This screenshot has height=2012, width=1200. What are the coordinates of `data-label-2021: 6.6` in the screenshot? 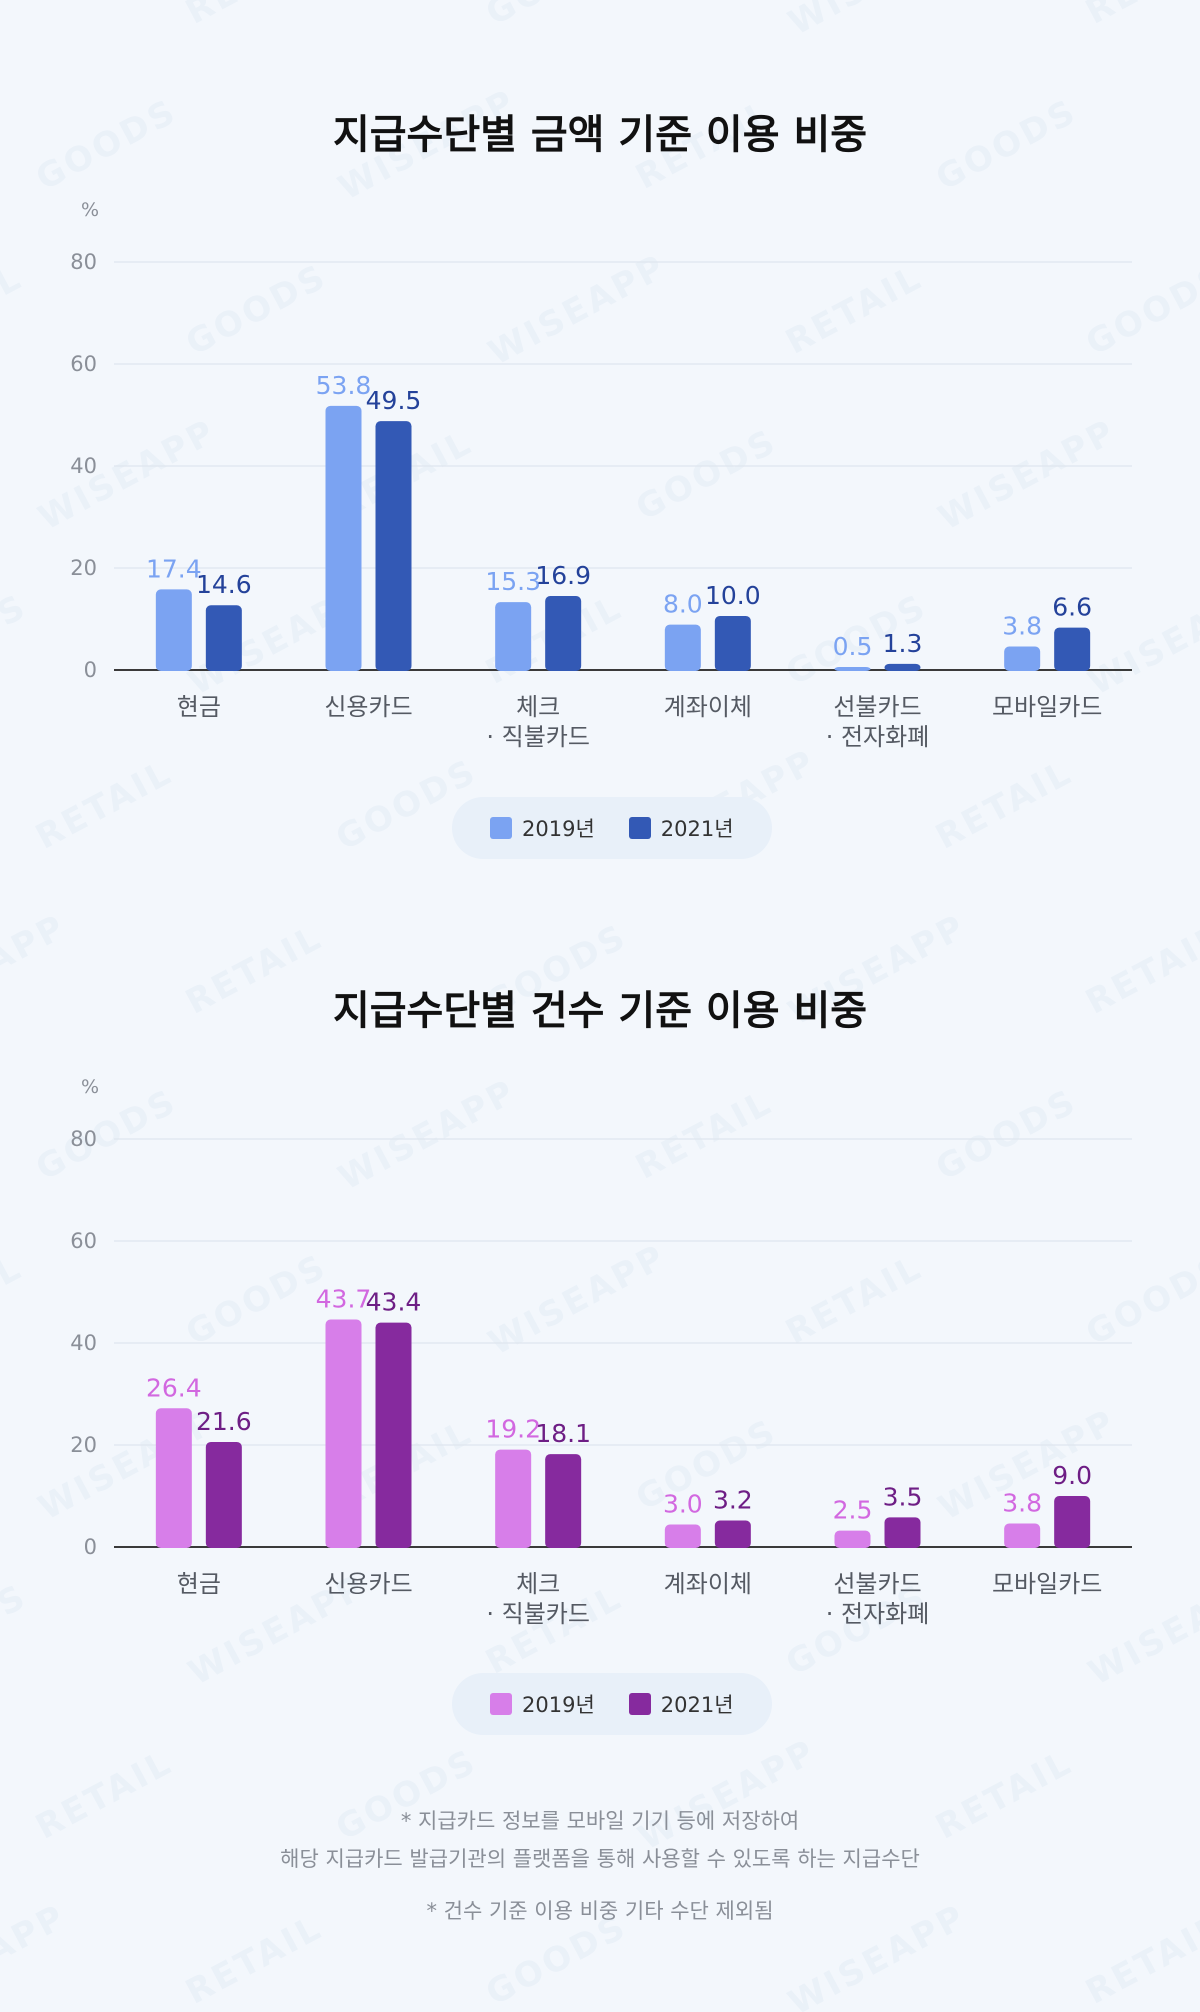 It's located at (1072, 607).